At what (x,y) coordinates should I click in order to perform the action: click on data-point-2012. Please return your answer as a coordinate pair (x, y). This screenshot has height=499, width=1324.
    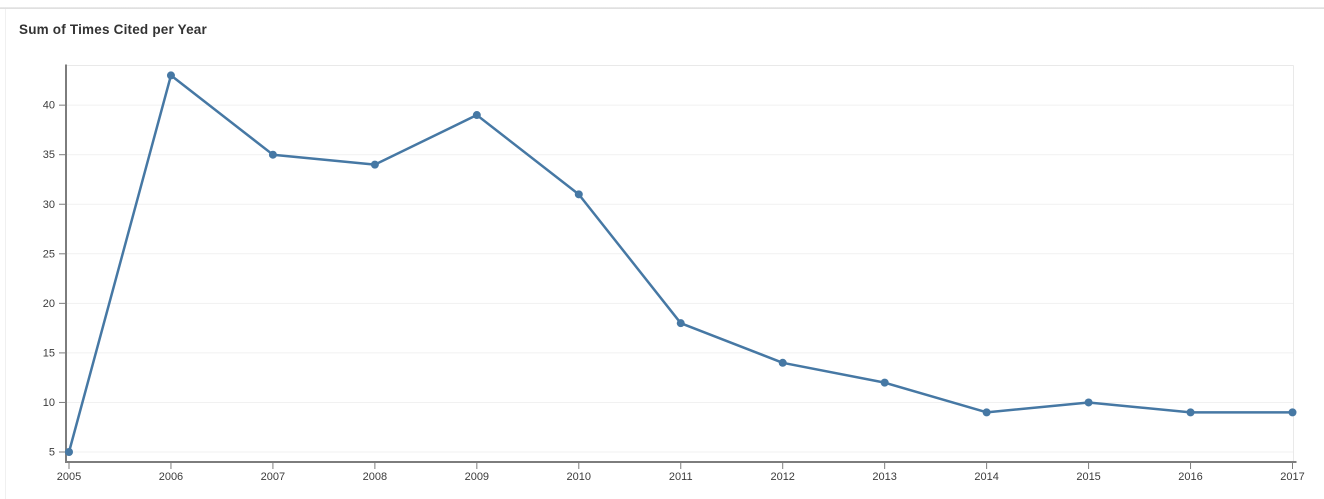
    Looking at the image, I should click on (782, 362).